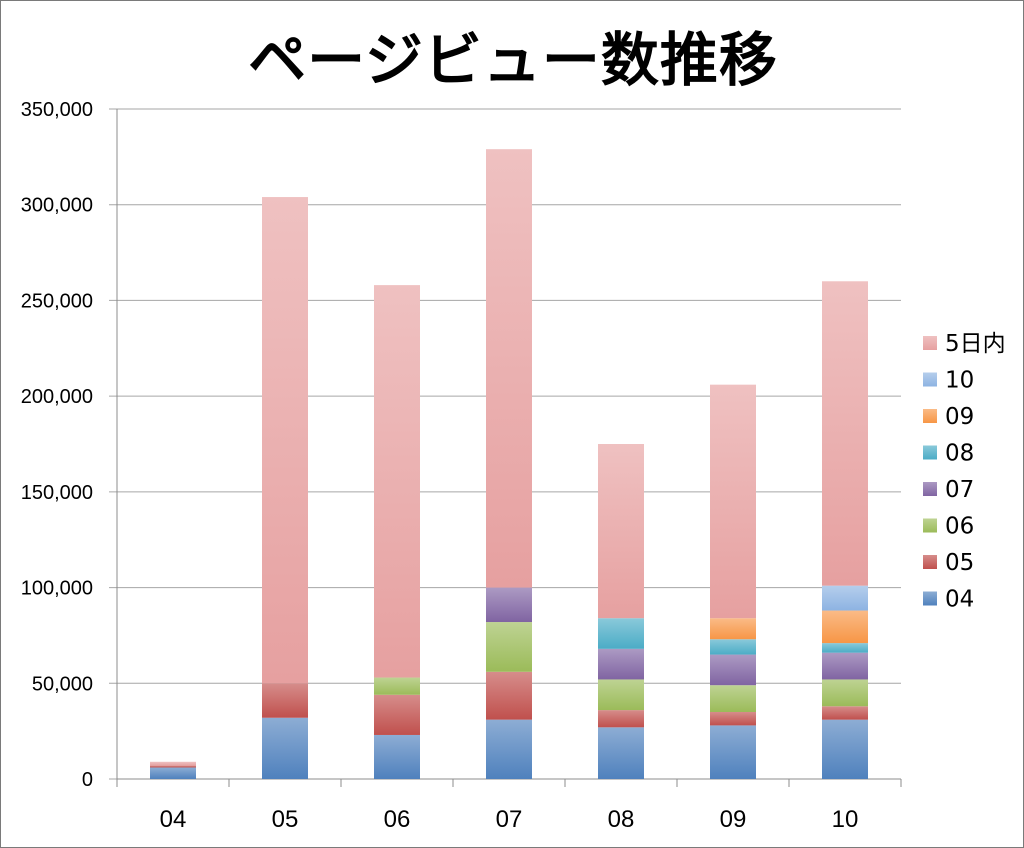 The image size is (1024, 848). I want to click on y-tick-label: 350,000, so click(57, 110).